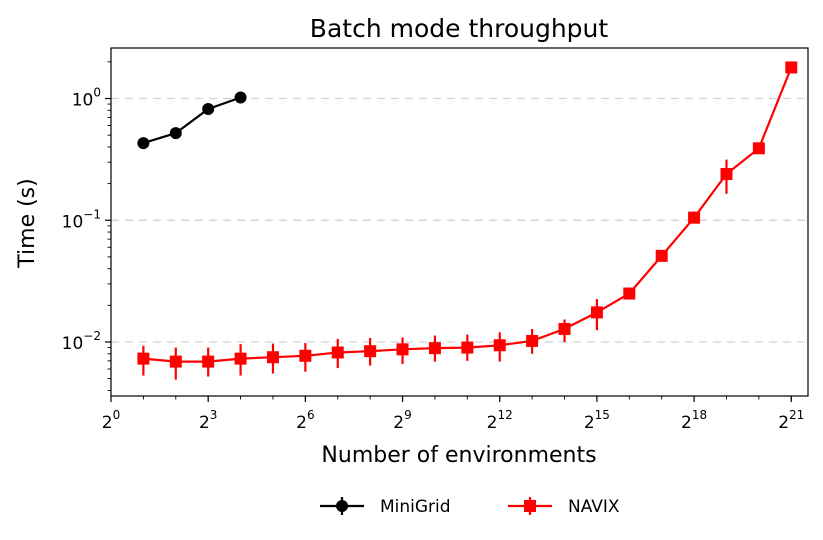 Image resolution: width=823 pixels, height=540 pixels. What do you see at coordinates (694, 420) in the screenshot?
I see `x-tick-label: 218` at bounding box center [694, 420].